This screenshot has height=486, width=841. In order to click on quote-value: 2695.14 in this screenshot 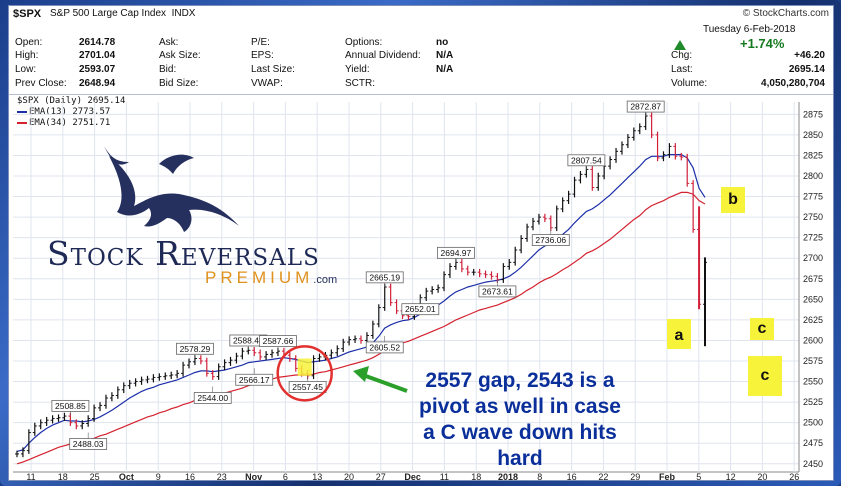, I will do `click(806, 69)`.